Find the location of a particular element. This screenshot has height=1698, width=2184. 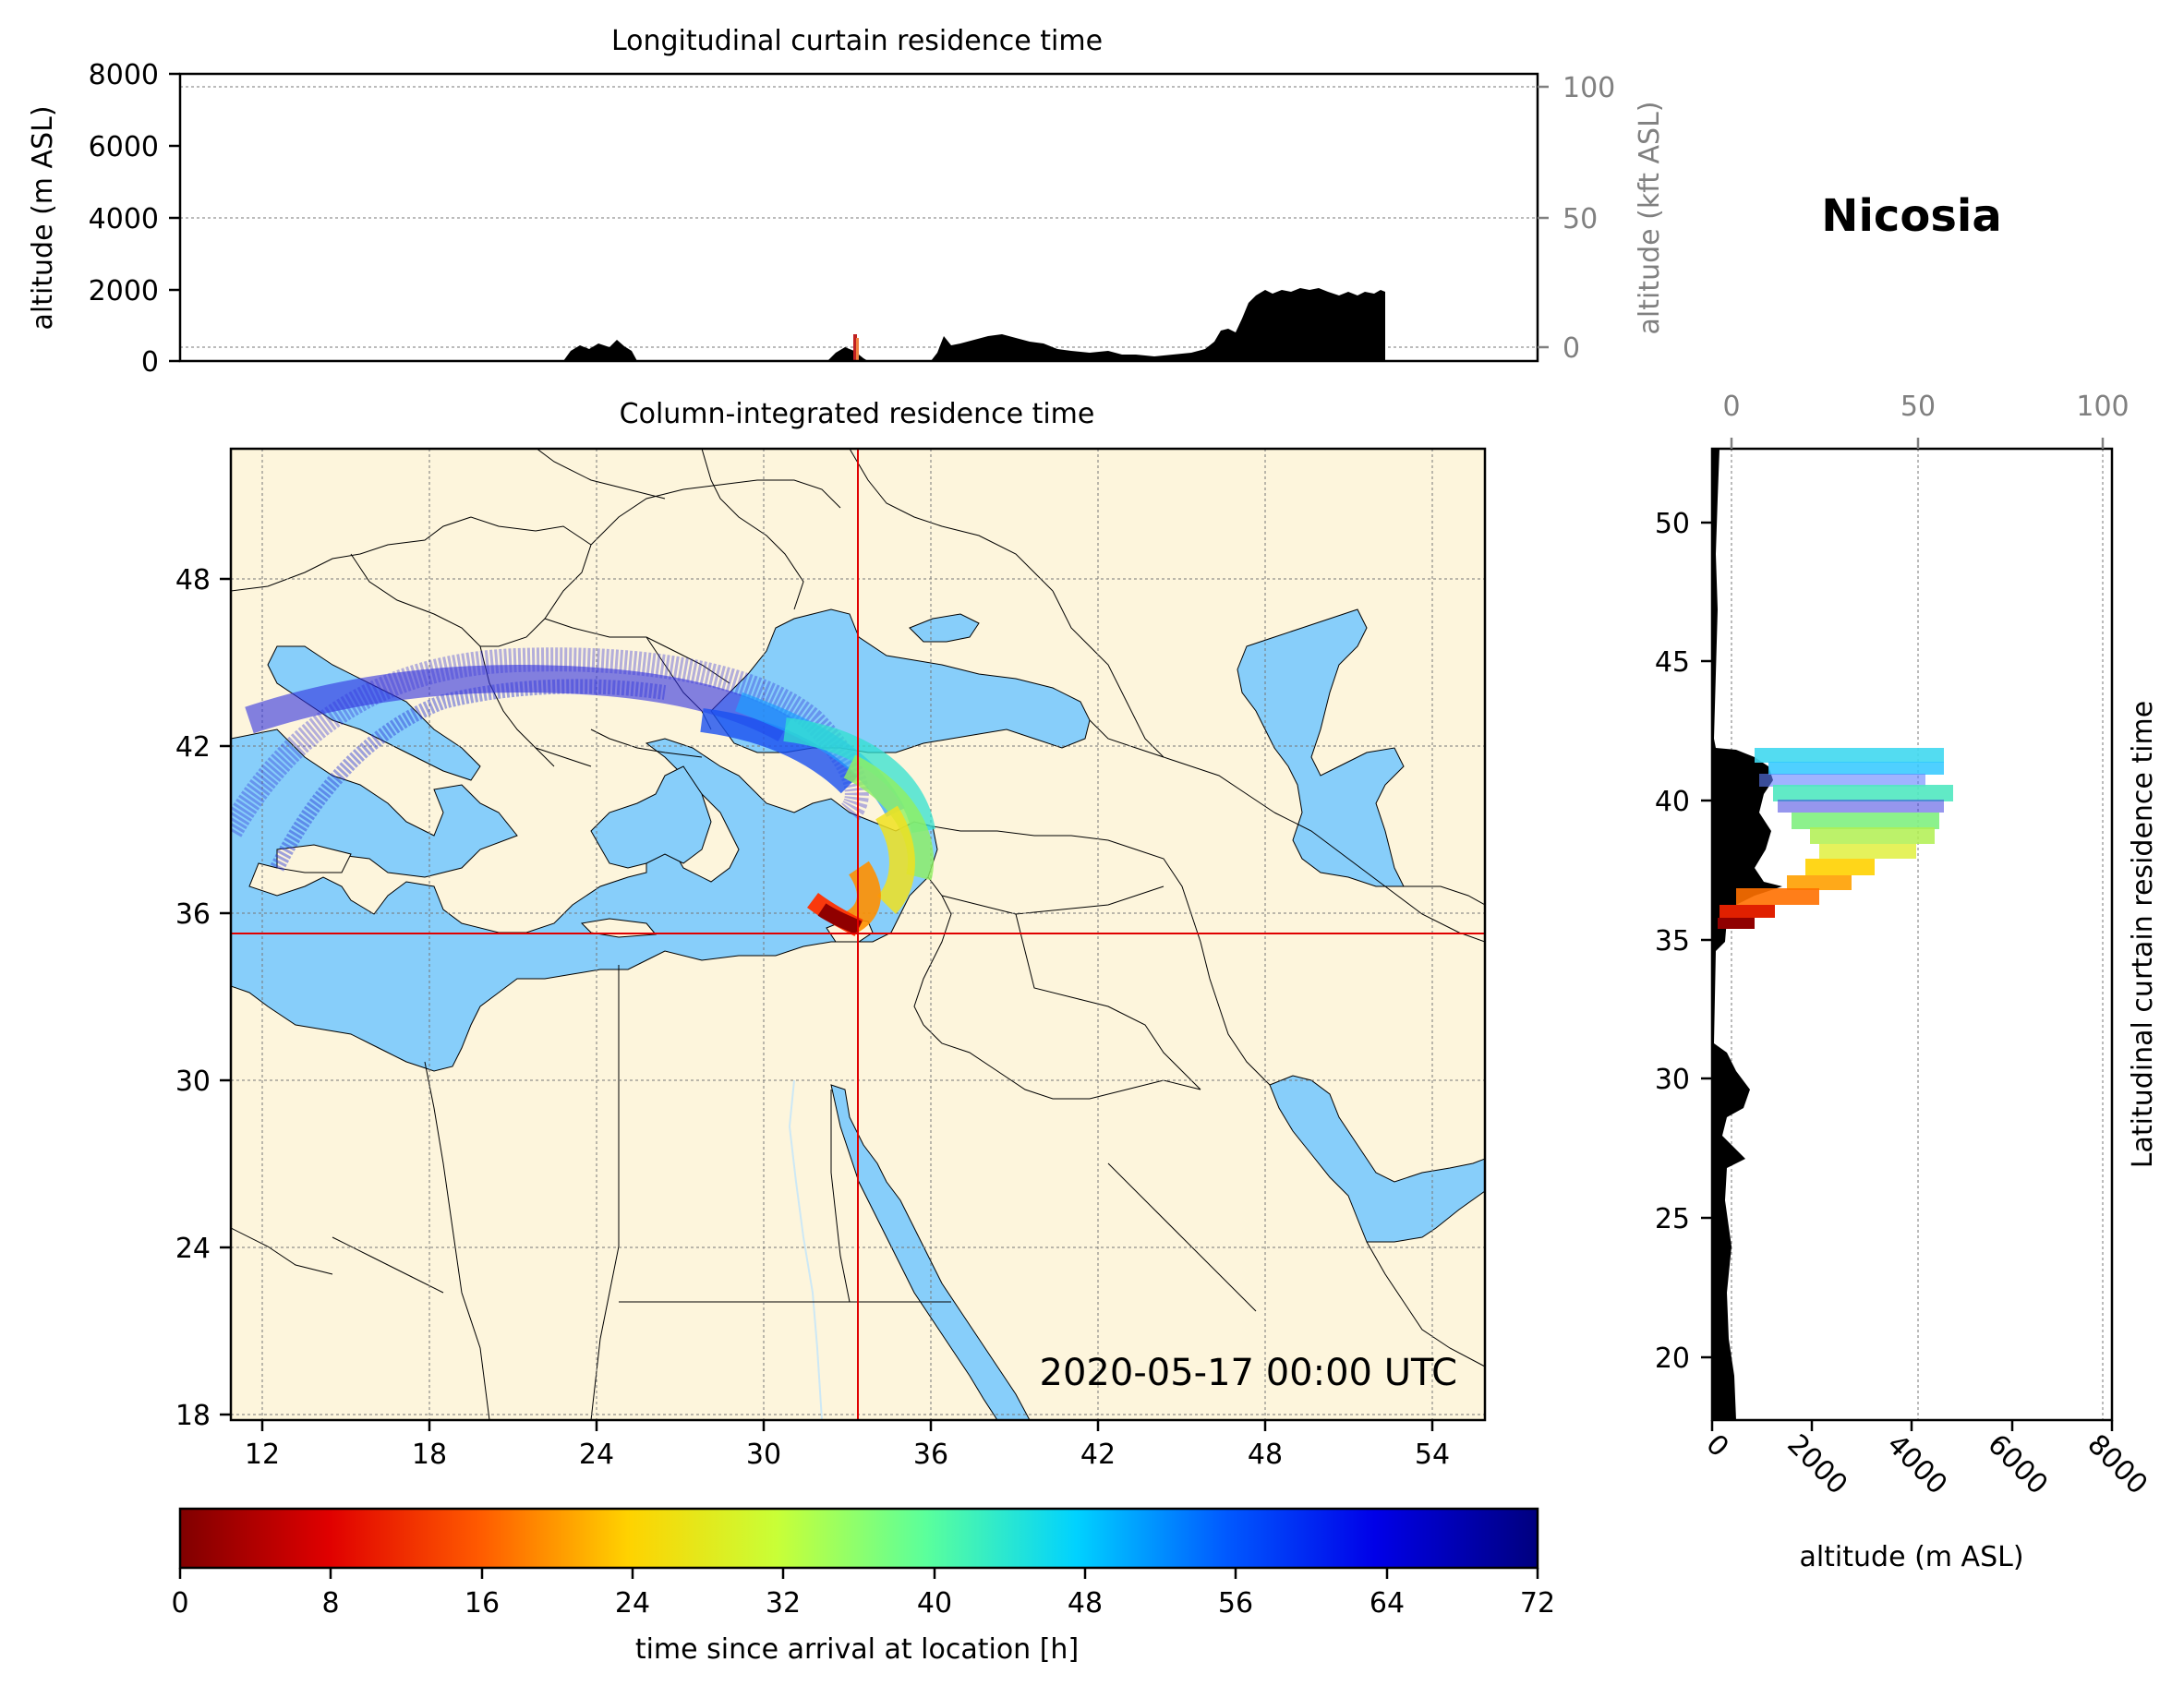

right-tick-label: 50 is located at coordinates (1580, 219).